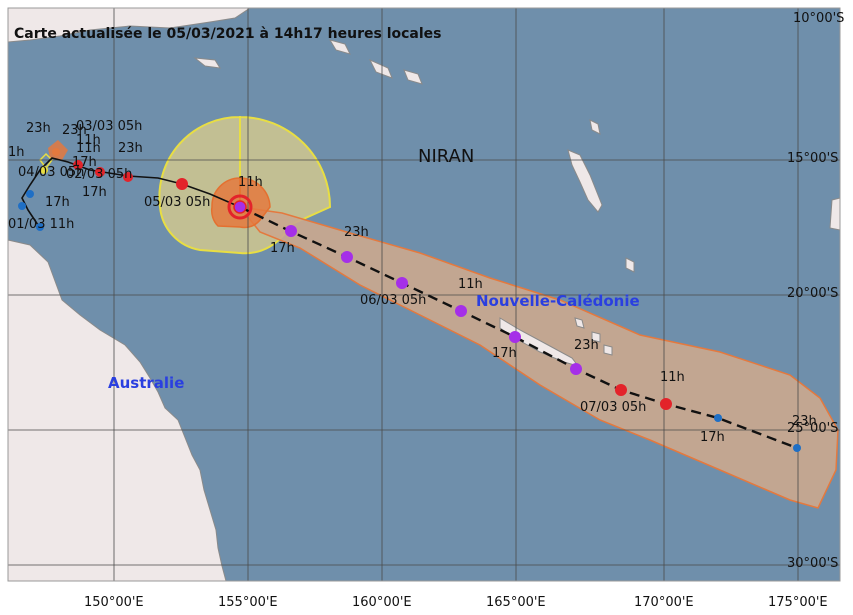 The width and height of the screenshot is (853, 615). What do you see at coordinates (812, 563) in the screenshot?
I see `lat-label: 30°00'S` at bounding box center [812, 563].